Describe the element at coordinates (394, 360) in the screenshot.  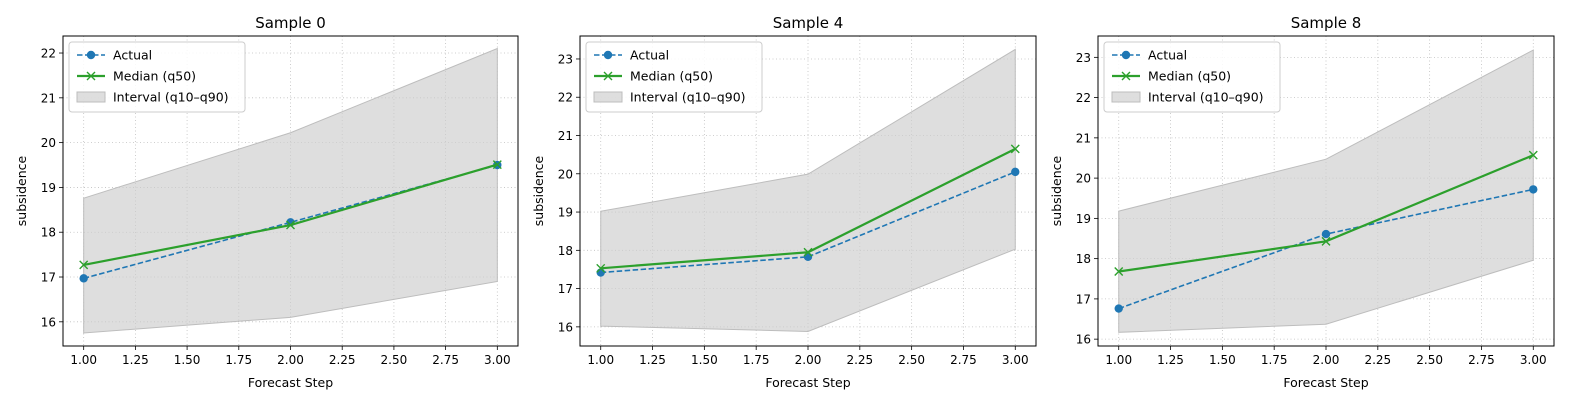
I see `x-tick-label: 2.50` at that location.